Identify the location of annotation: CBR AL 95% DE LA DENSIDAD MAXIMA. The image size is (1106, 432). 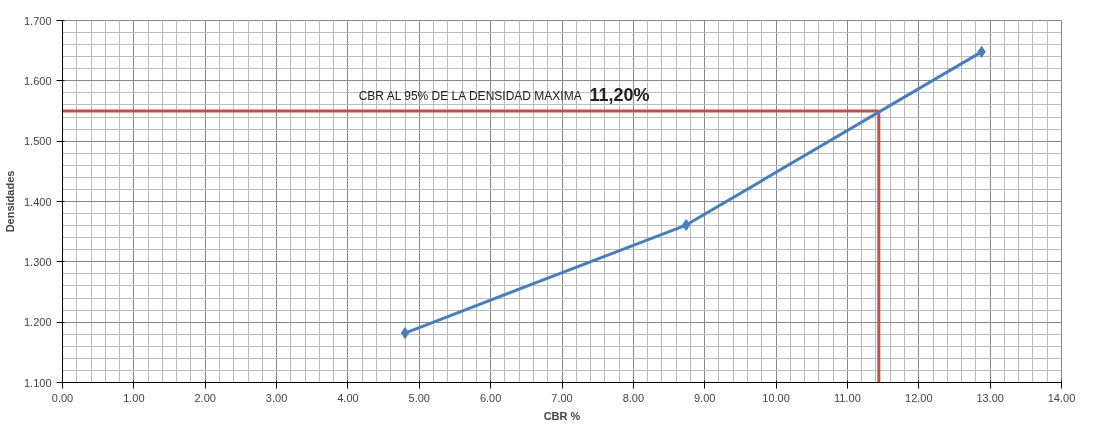
(470, 96).